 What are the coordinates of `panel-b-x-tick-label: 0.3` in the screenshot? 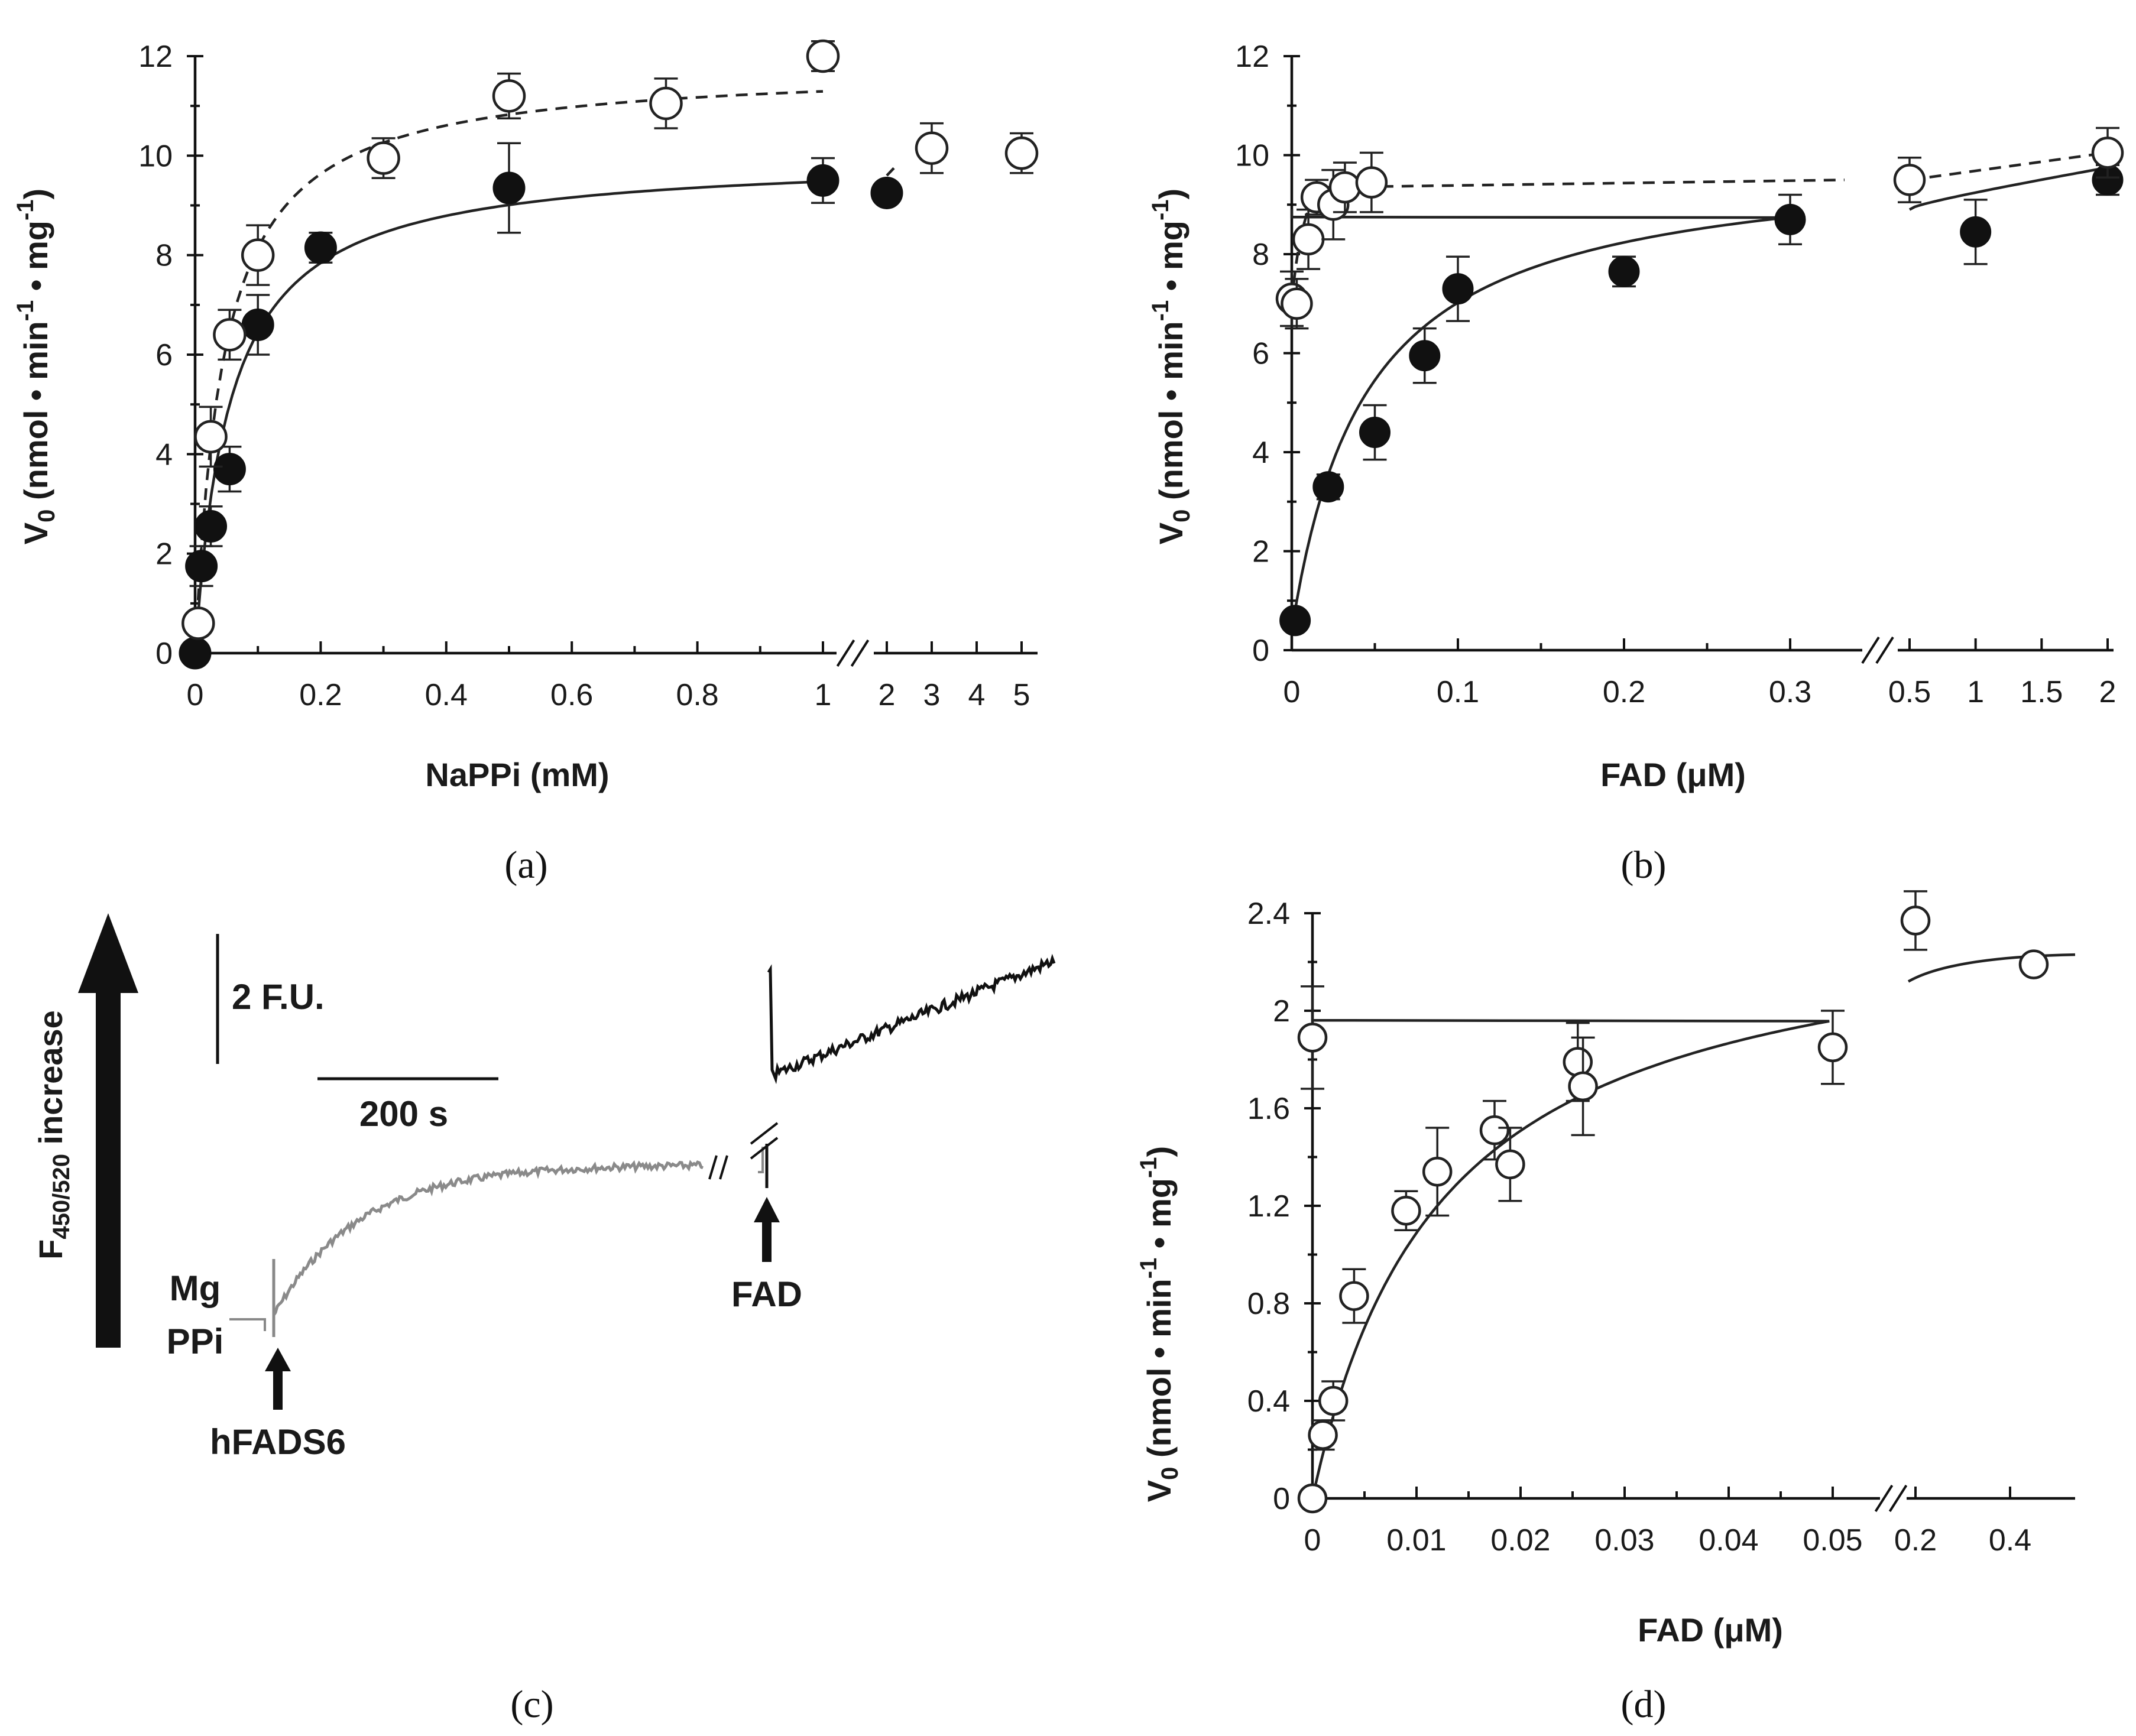 It's located at (1790, 692).